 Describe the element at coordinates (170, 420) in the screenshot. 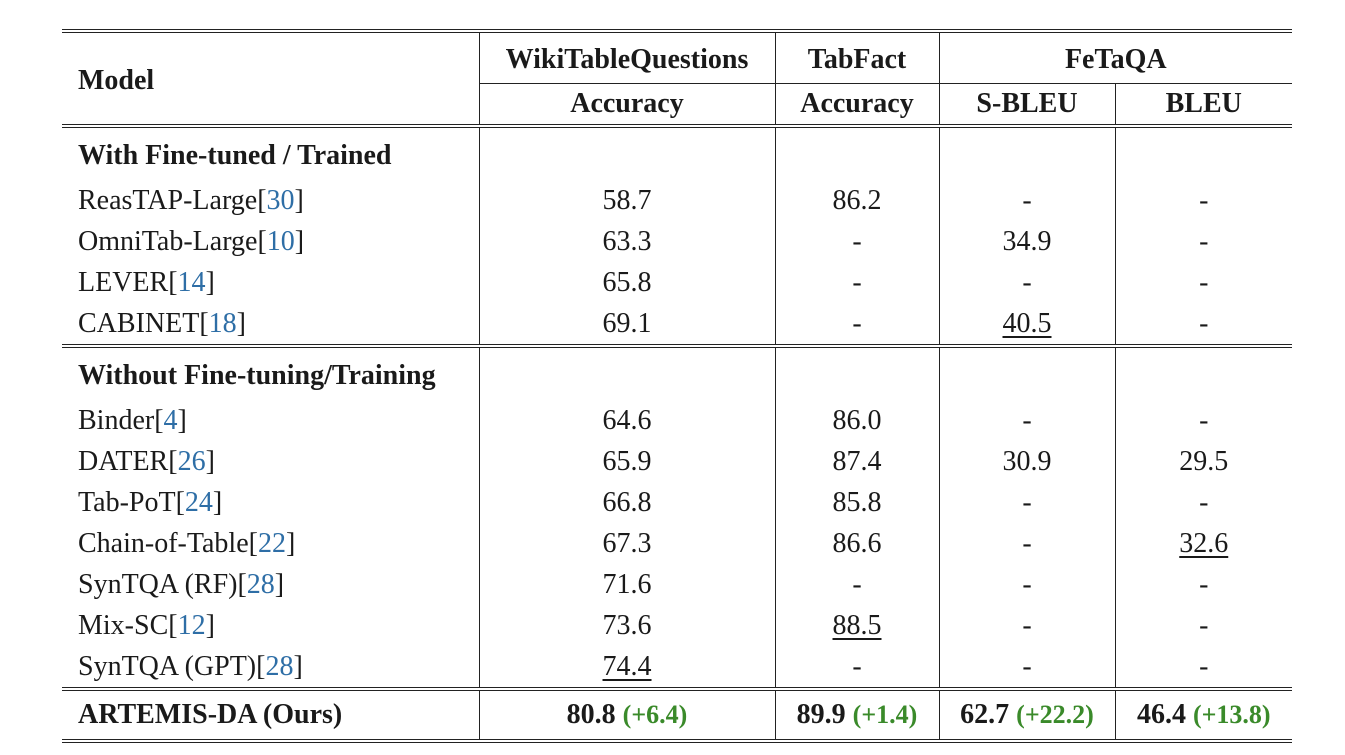

I see `citation-link: 4` at that location.